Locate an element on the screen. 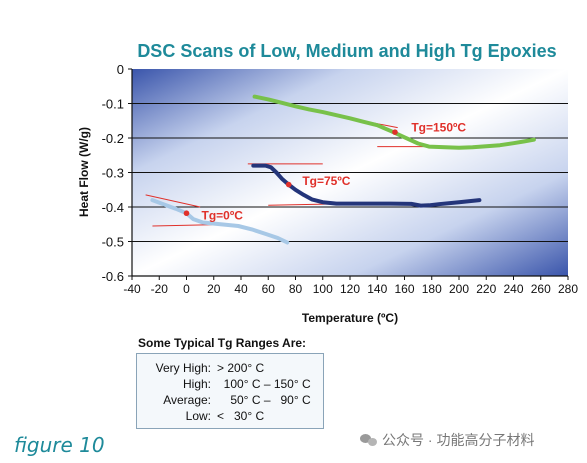  watermark-text: 公众号 · 功能高分子材料 is located at coordinates (458, 440).